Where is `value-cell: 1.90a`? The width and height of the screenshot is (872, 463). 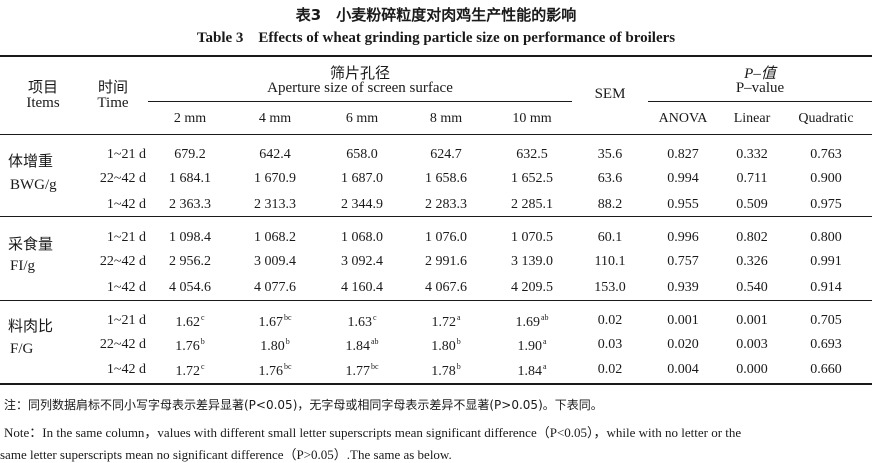
value-cell: 1.90a is located at coordinates (532, 346).